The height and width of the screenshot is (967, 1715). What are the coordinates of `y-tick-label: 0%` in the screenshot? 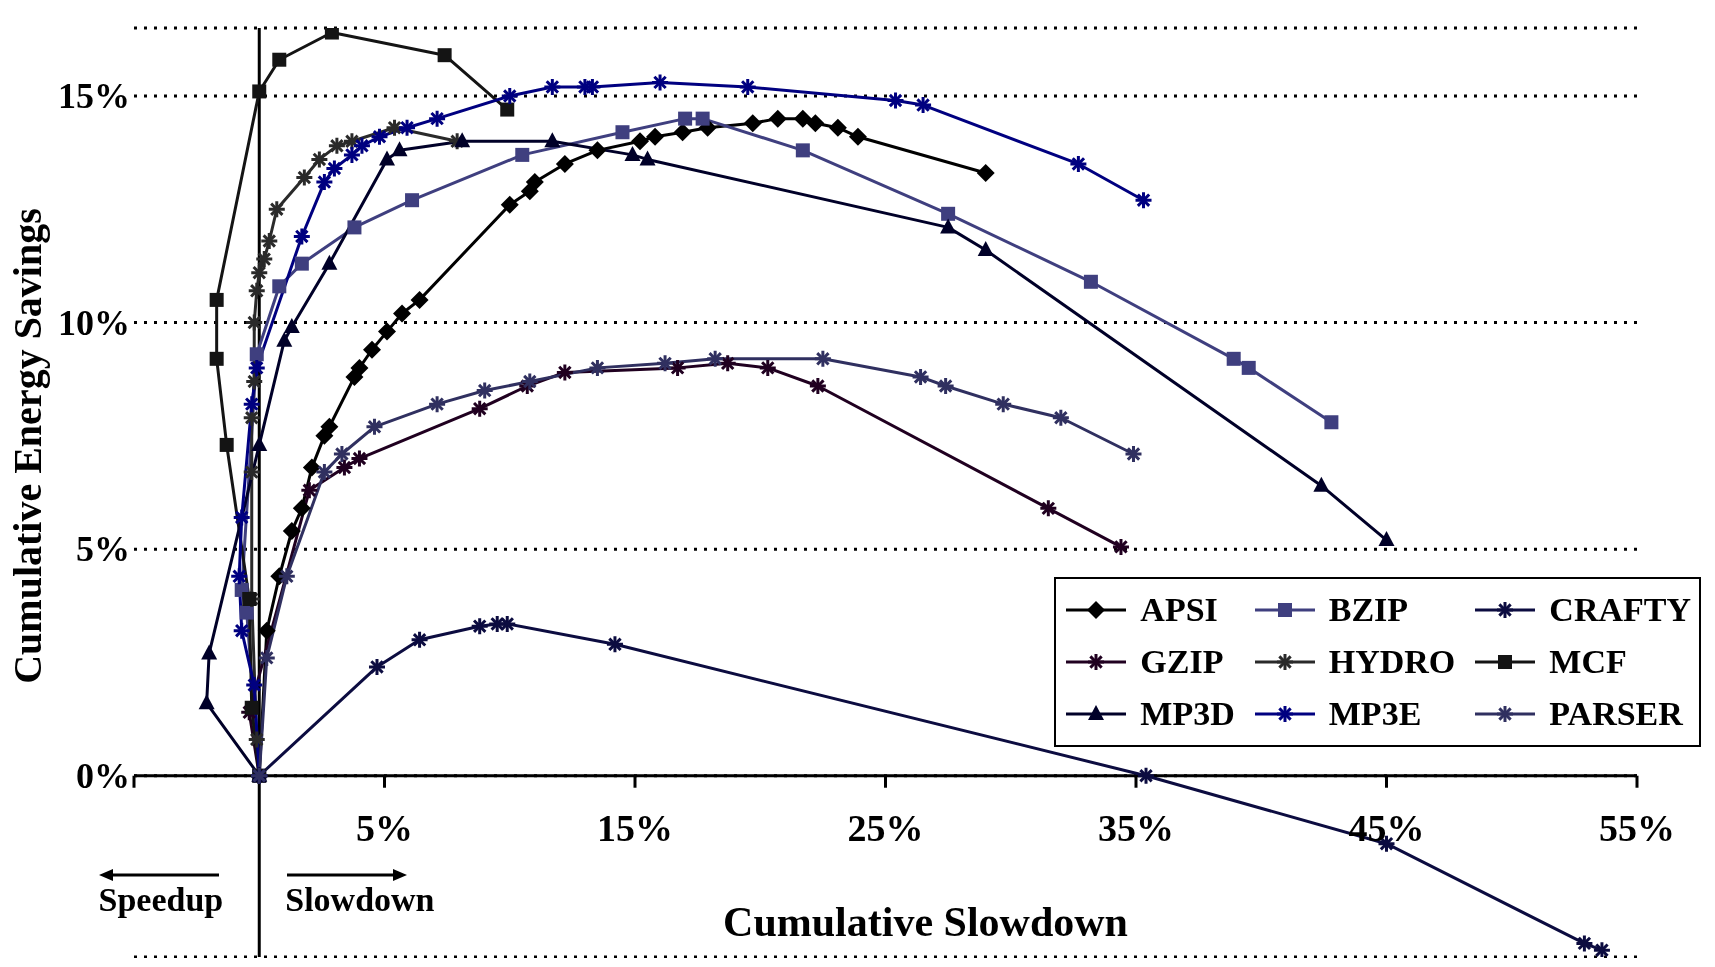 It's located at (103, 775).